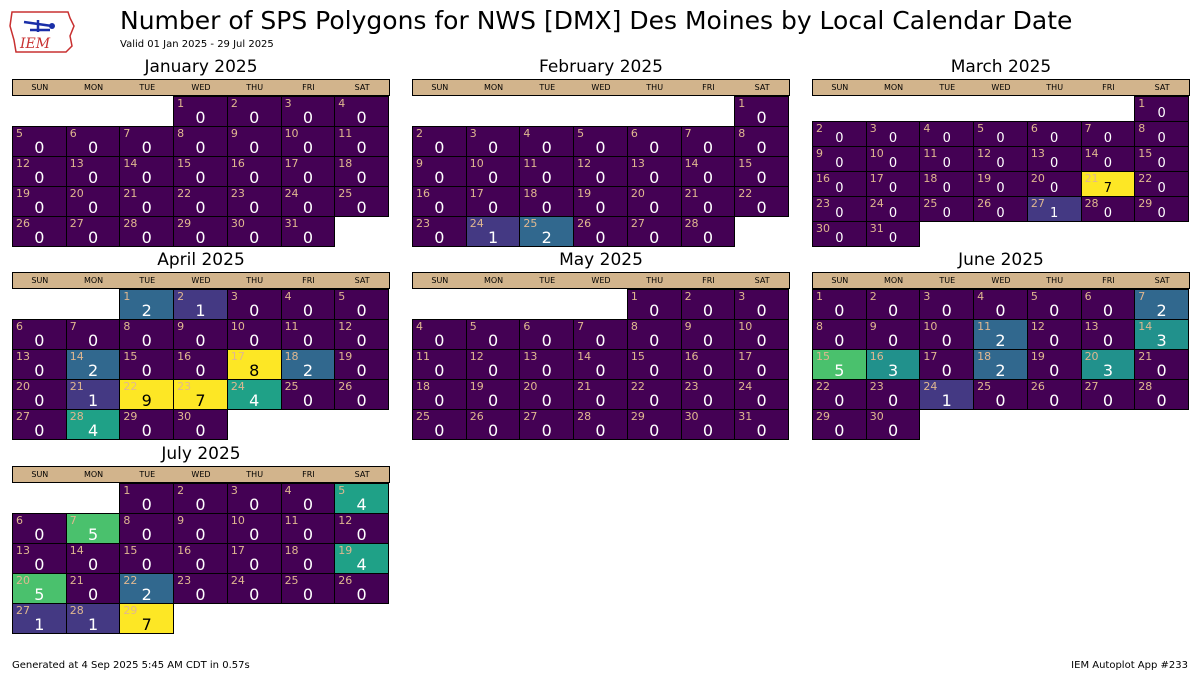 This screenshot has width=1200, height=675. What do you see at coordinates (342, 103) in the screenshot?
I see `day-number: 4` at bounding box center [342, 103].